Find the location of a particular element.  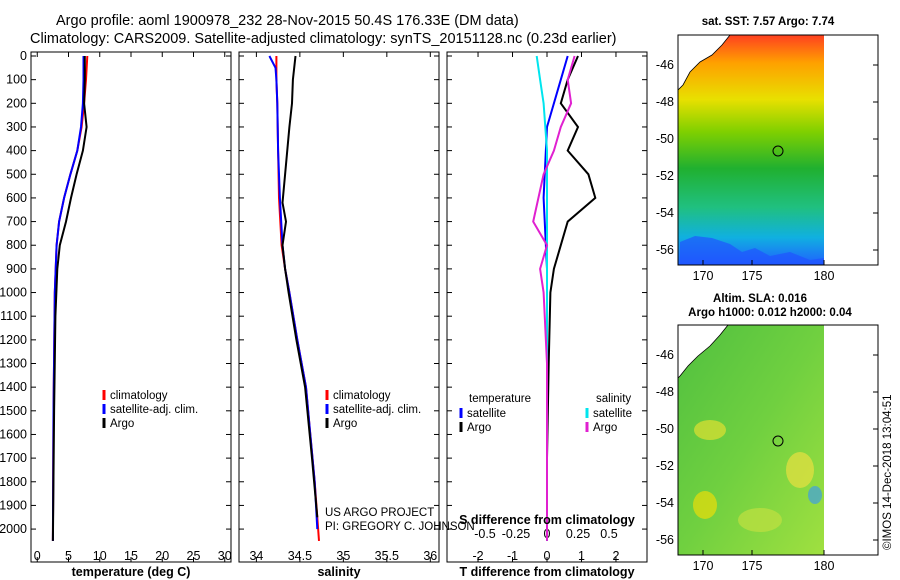

depth-tick-label: 1600 is located at coordinates (13, 434).